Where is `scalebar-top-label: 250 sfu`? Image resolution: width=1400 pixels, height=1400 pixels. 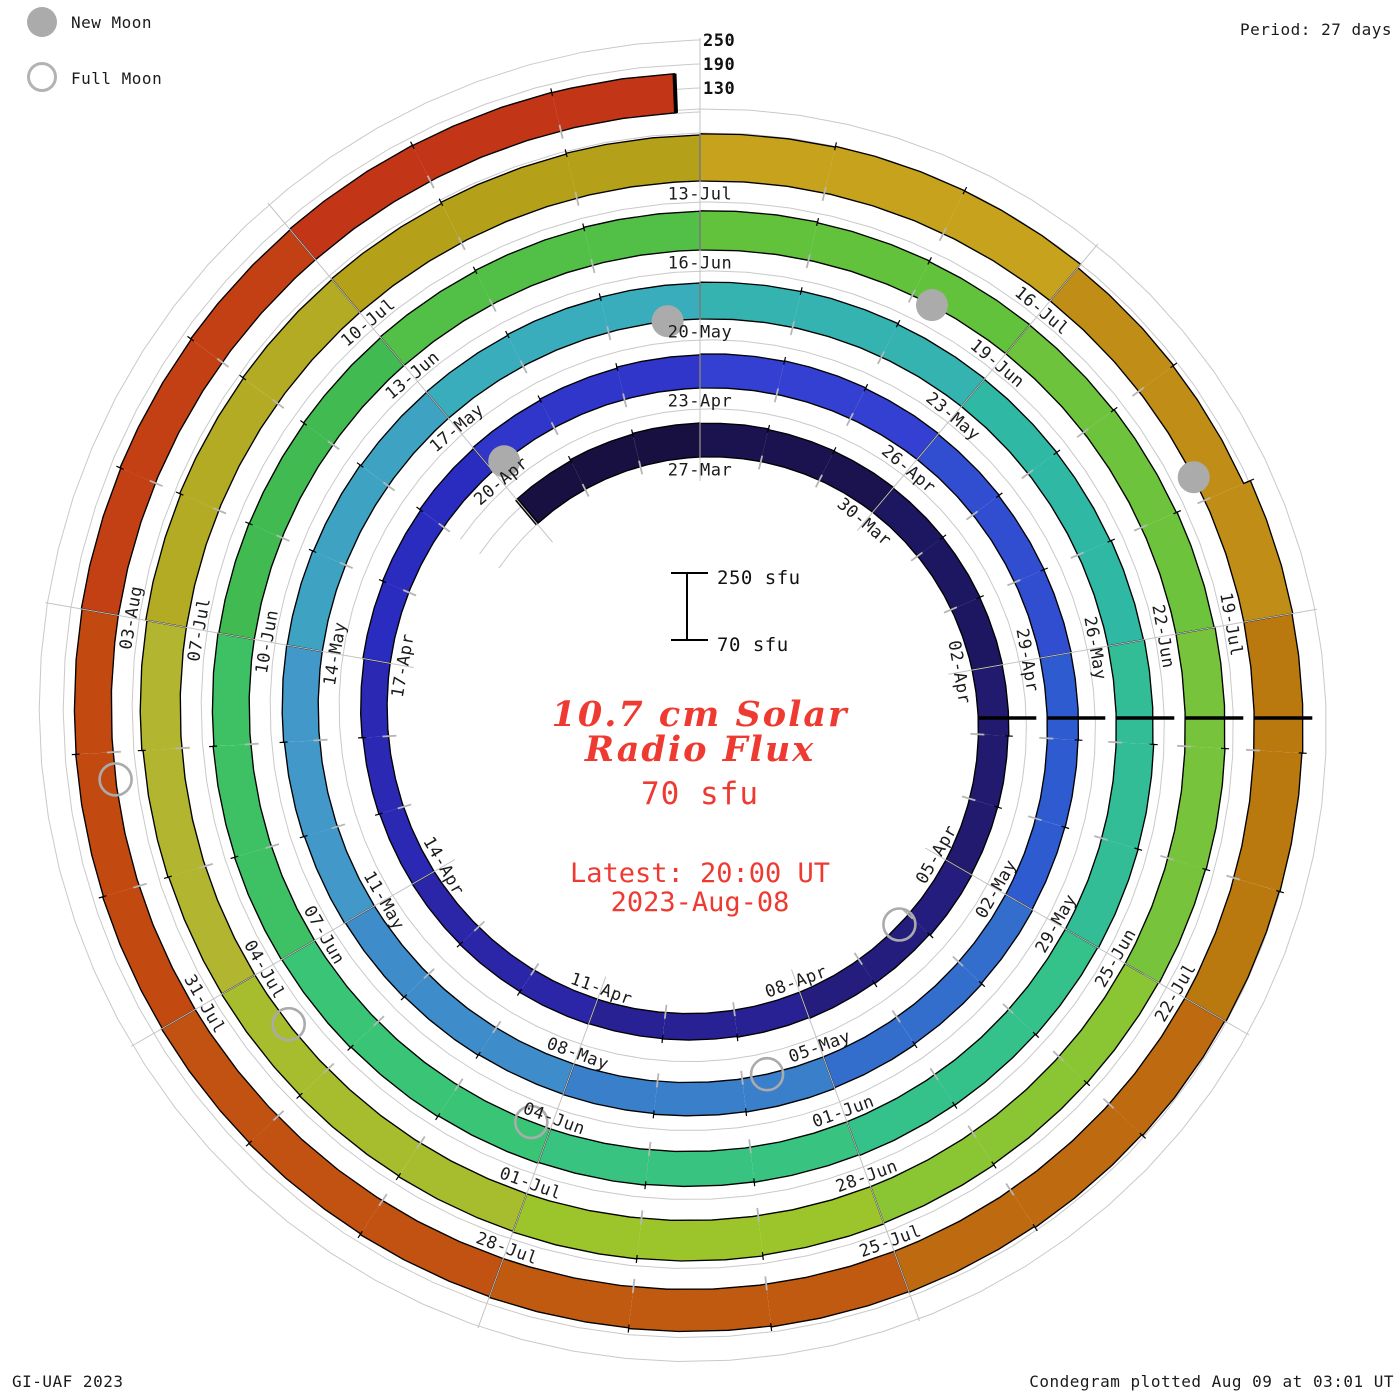
scalebar-top-label: 250 sfu is located at coordinates (759, 578).